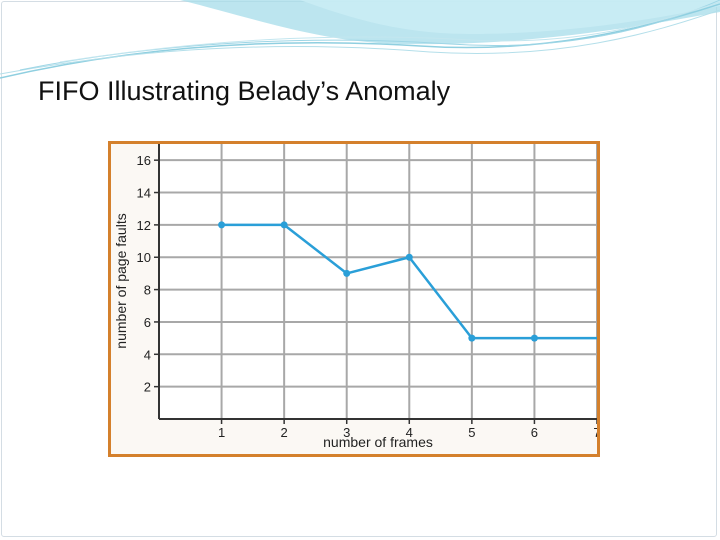  What do you see at coordinates (147, 290) in the screenshot?
I see `y-tick-label: 8` at bounding box center [147, 290].